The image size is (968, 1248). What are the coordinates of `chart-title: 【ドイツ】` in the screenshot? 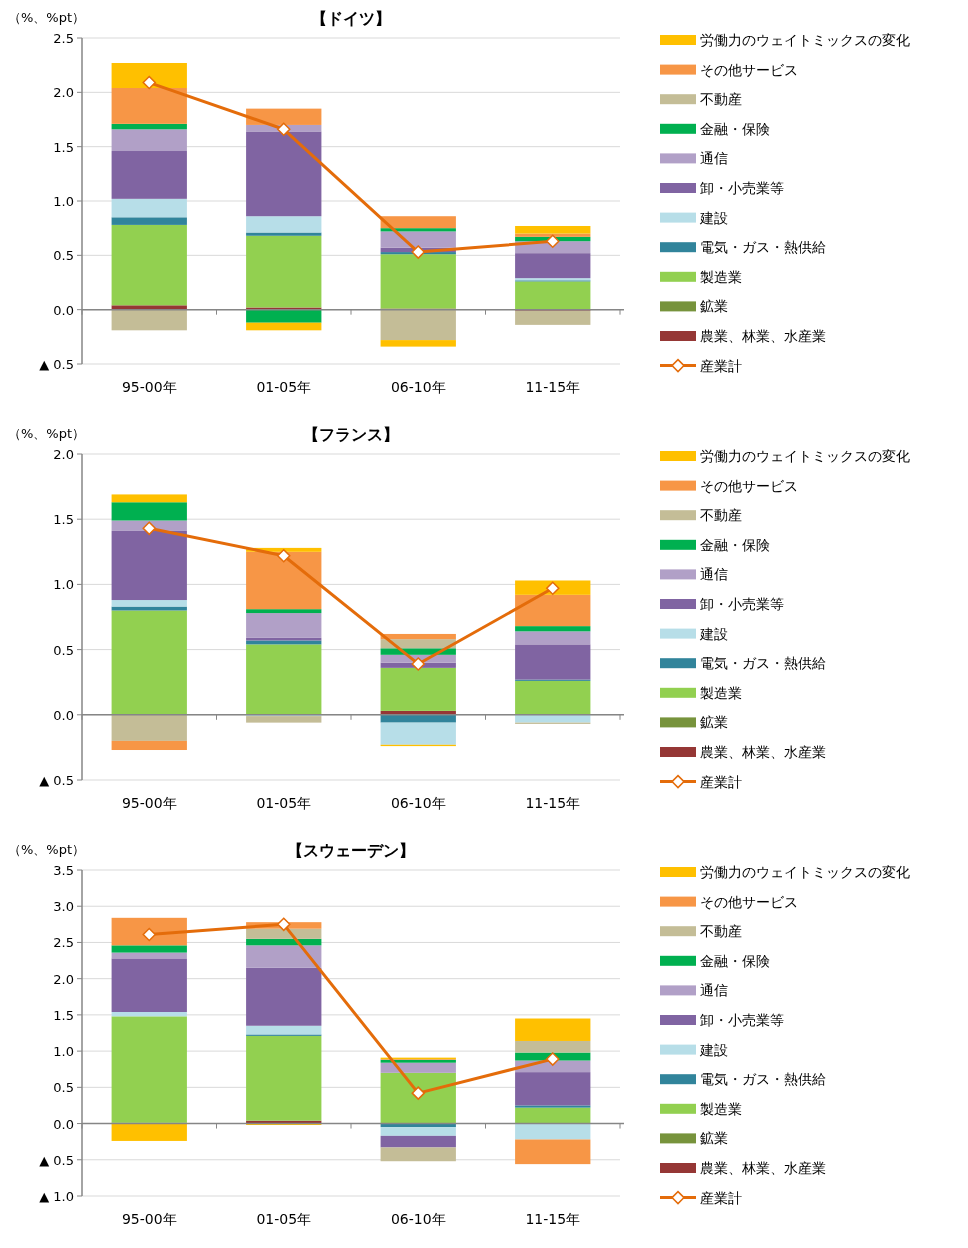 It's located at (351, 18).